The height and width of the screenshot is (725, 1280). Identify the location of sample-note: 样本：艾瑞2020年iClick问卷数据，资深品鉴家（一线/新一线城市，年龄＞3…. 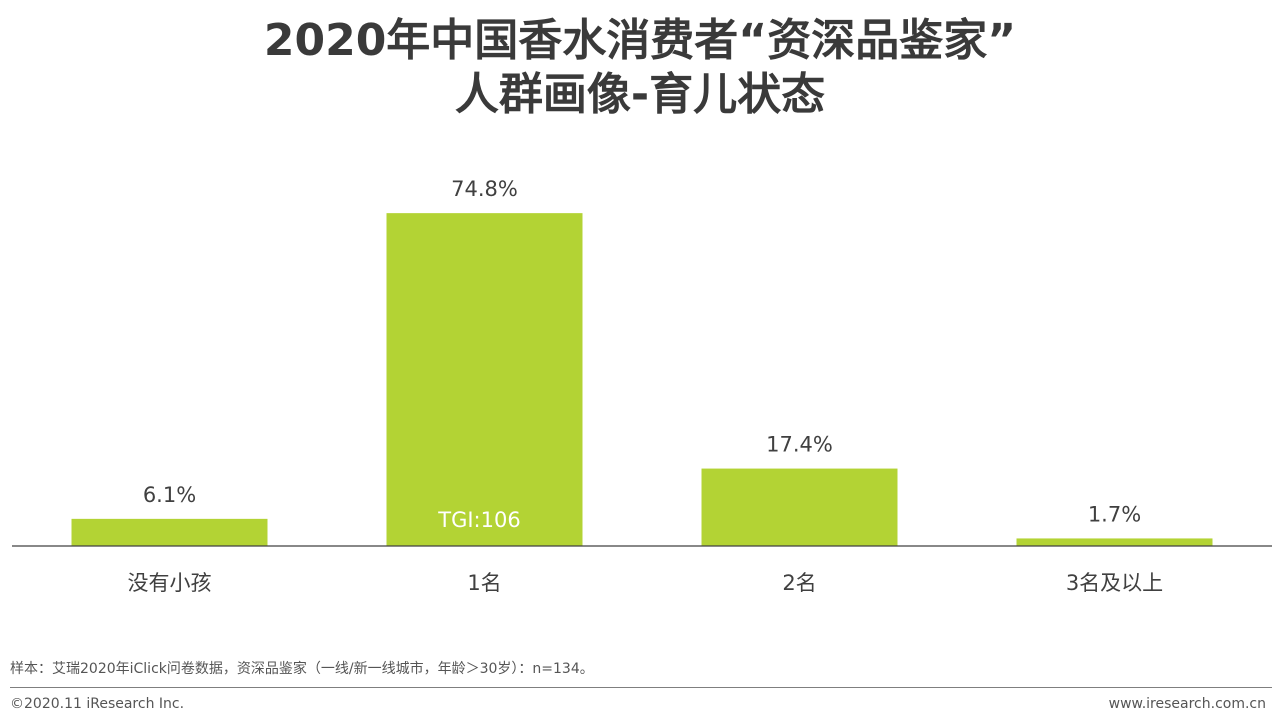
(302, 669).